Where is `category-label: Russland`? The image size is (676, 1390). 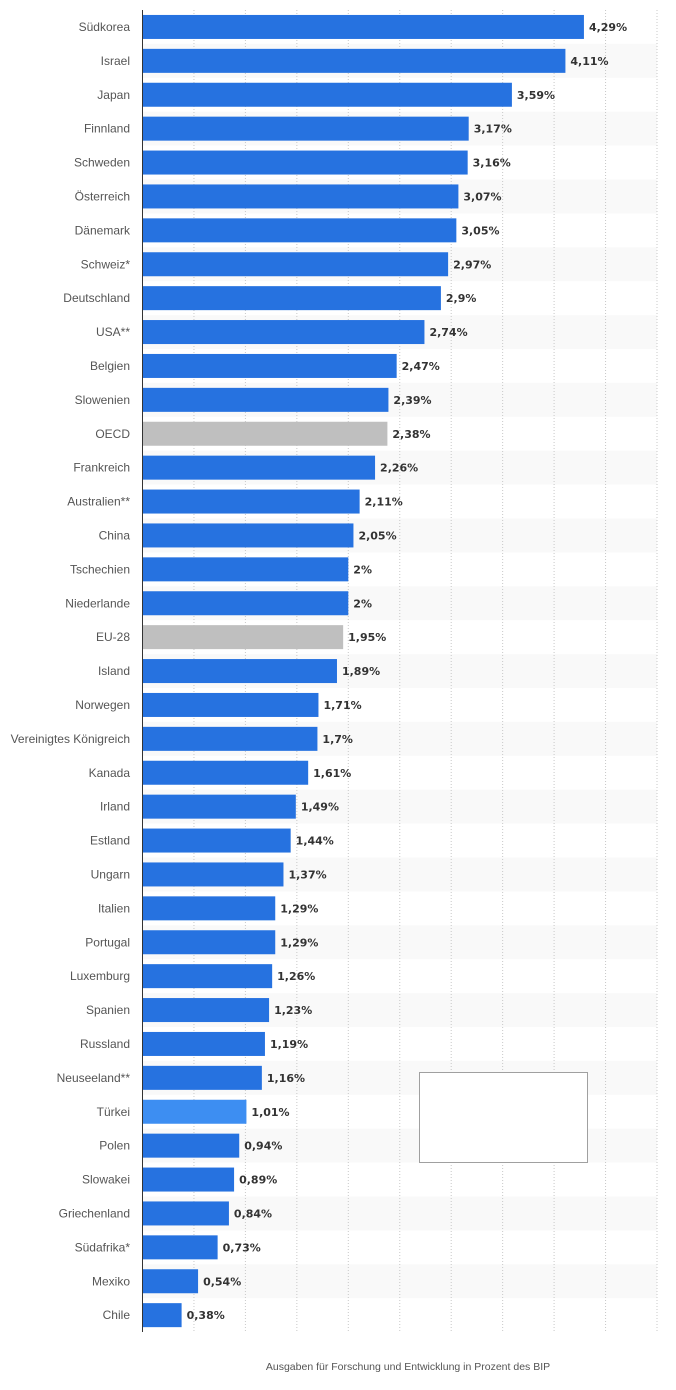 category-label: Russland is located at coordinates (105, 1044).